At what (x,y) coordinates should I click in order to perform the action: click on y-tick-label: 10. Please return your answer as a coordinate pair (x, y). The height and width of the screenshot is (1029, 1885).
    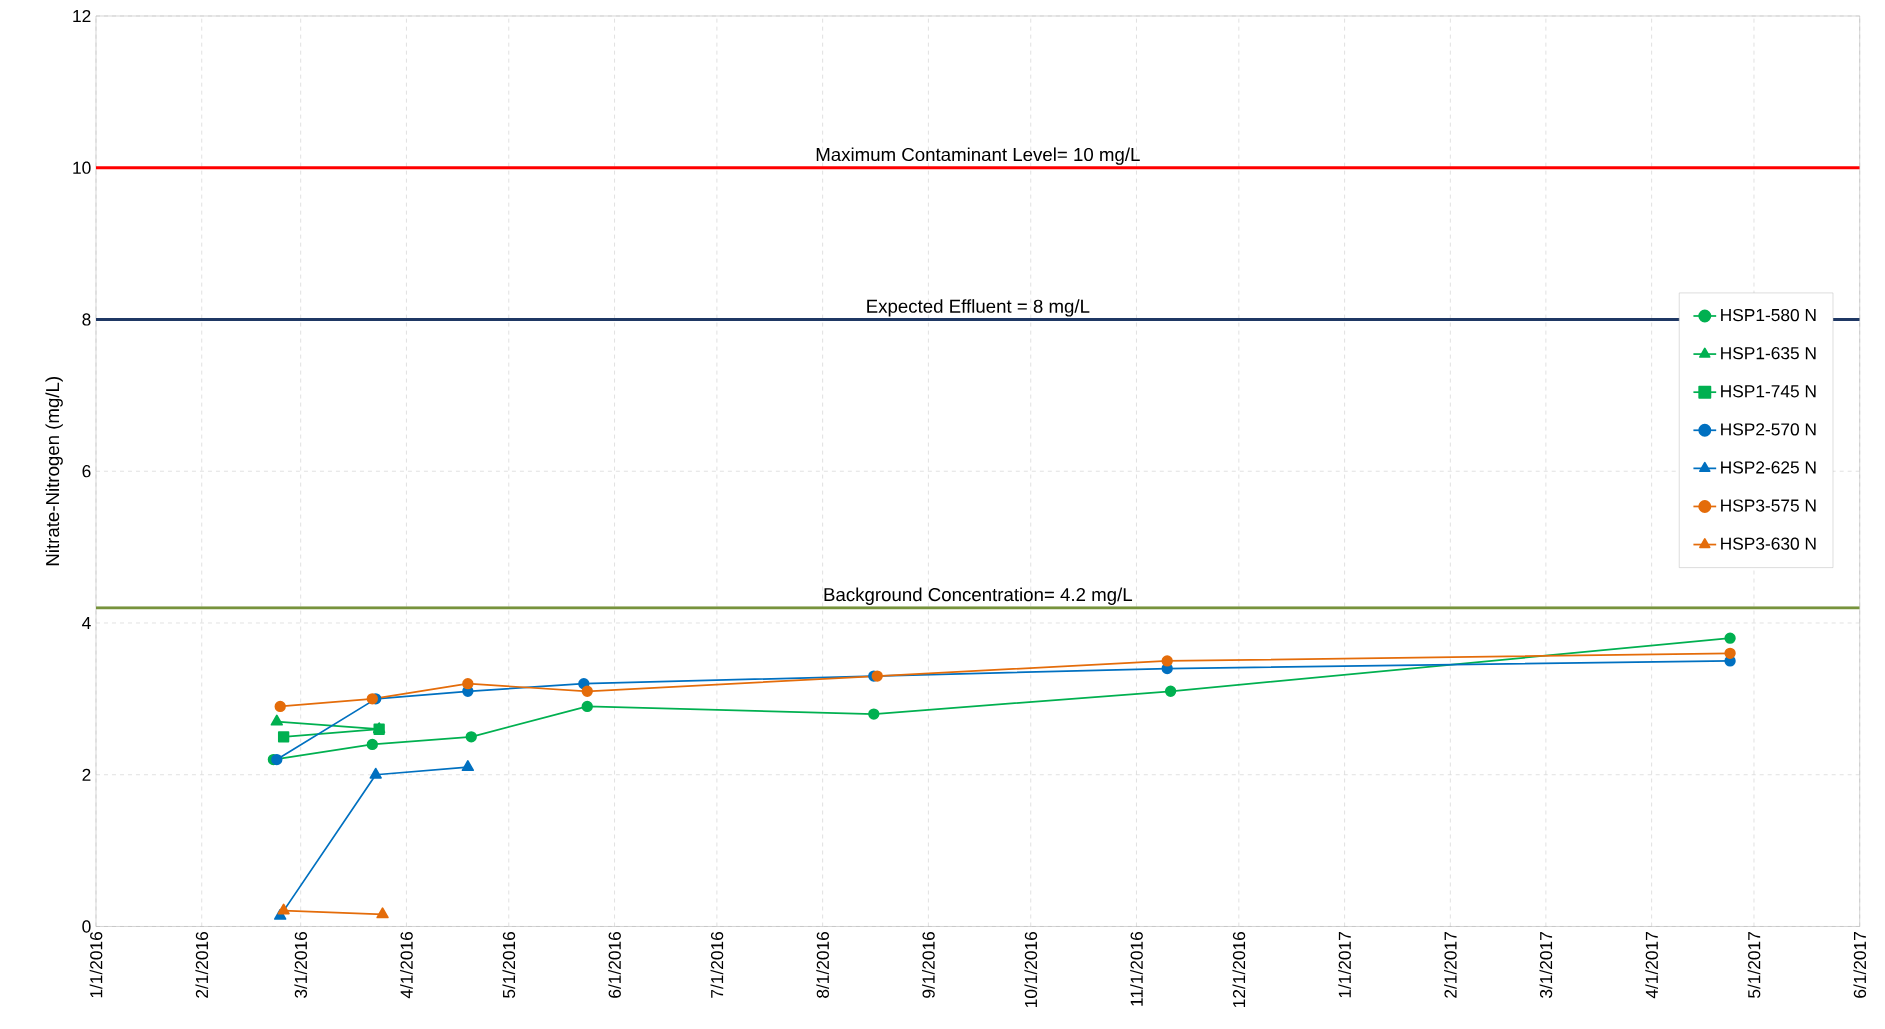
    Looking at the image, I should click on (82, 167).